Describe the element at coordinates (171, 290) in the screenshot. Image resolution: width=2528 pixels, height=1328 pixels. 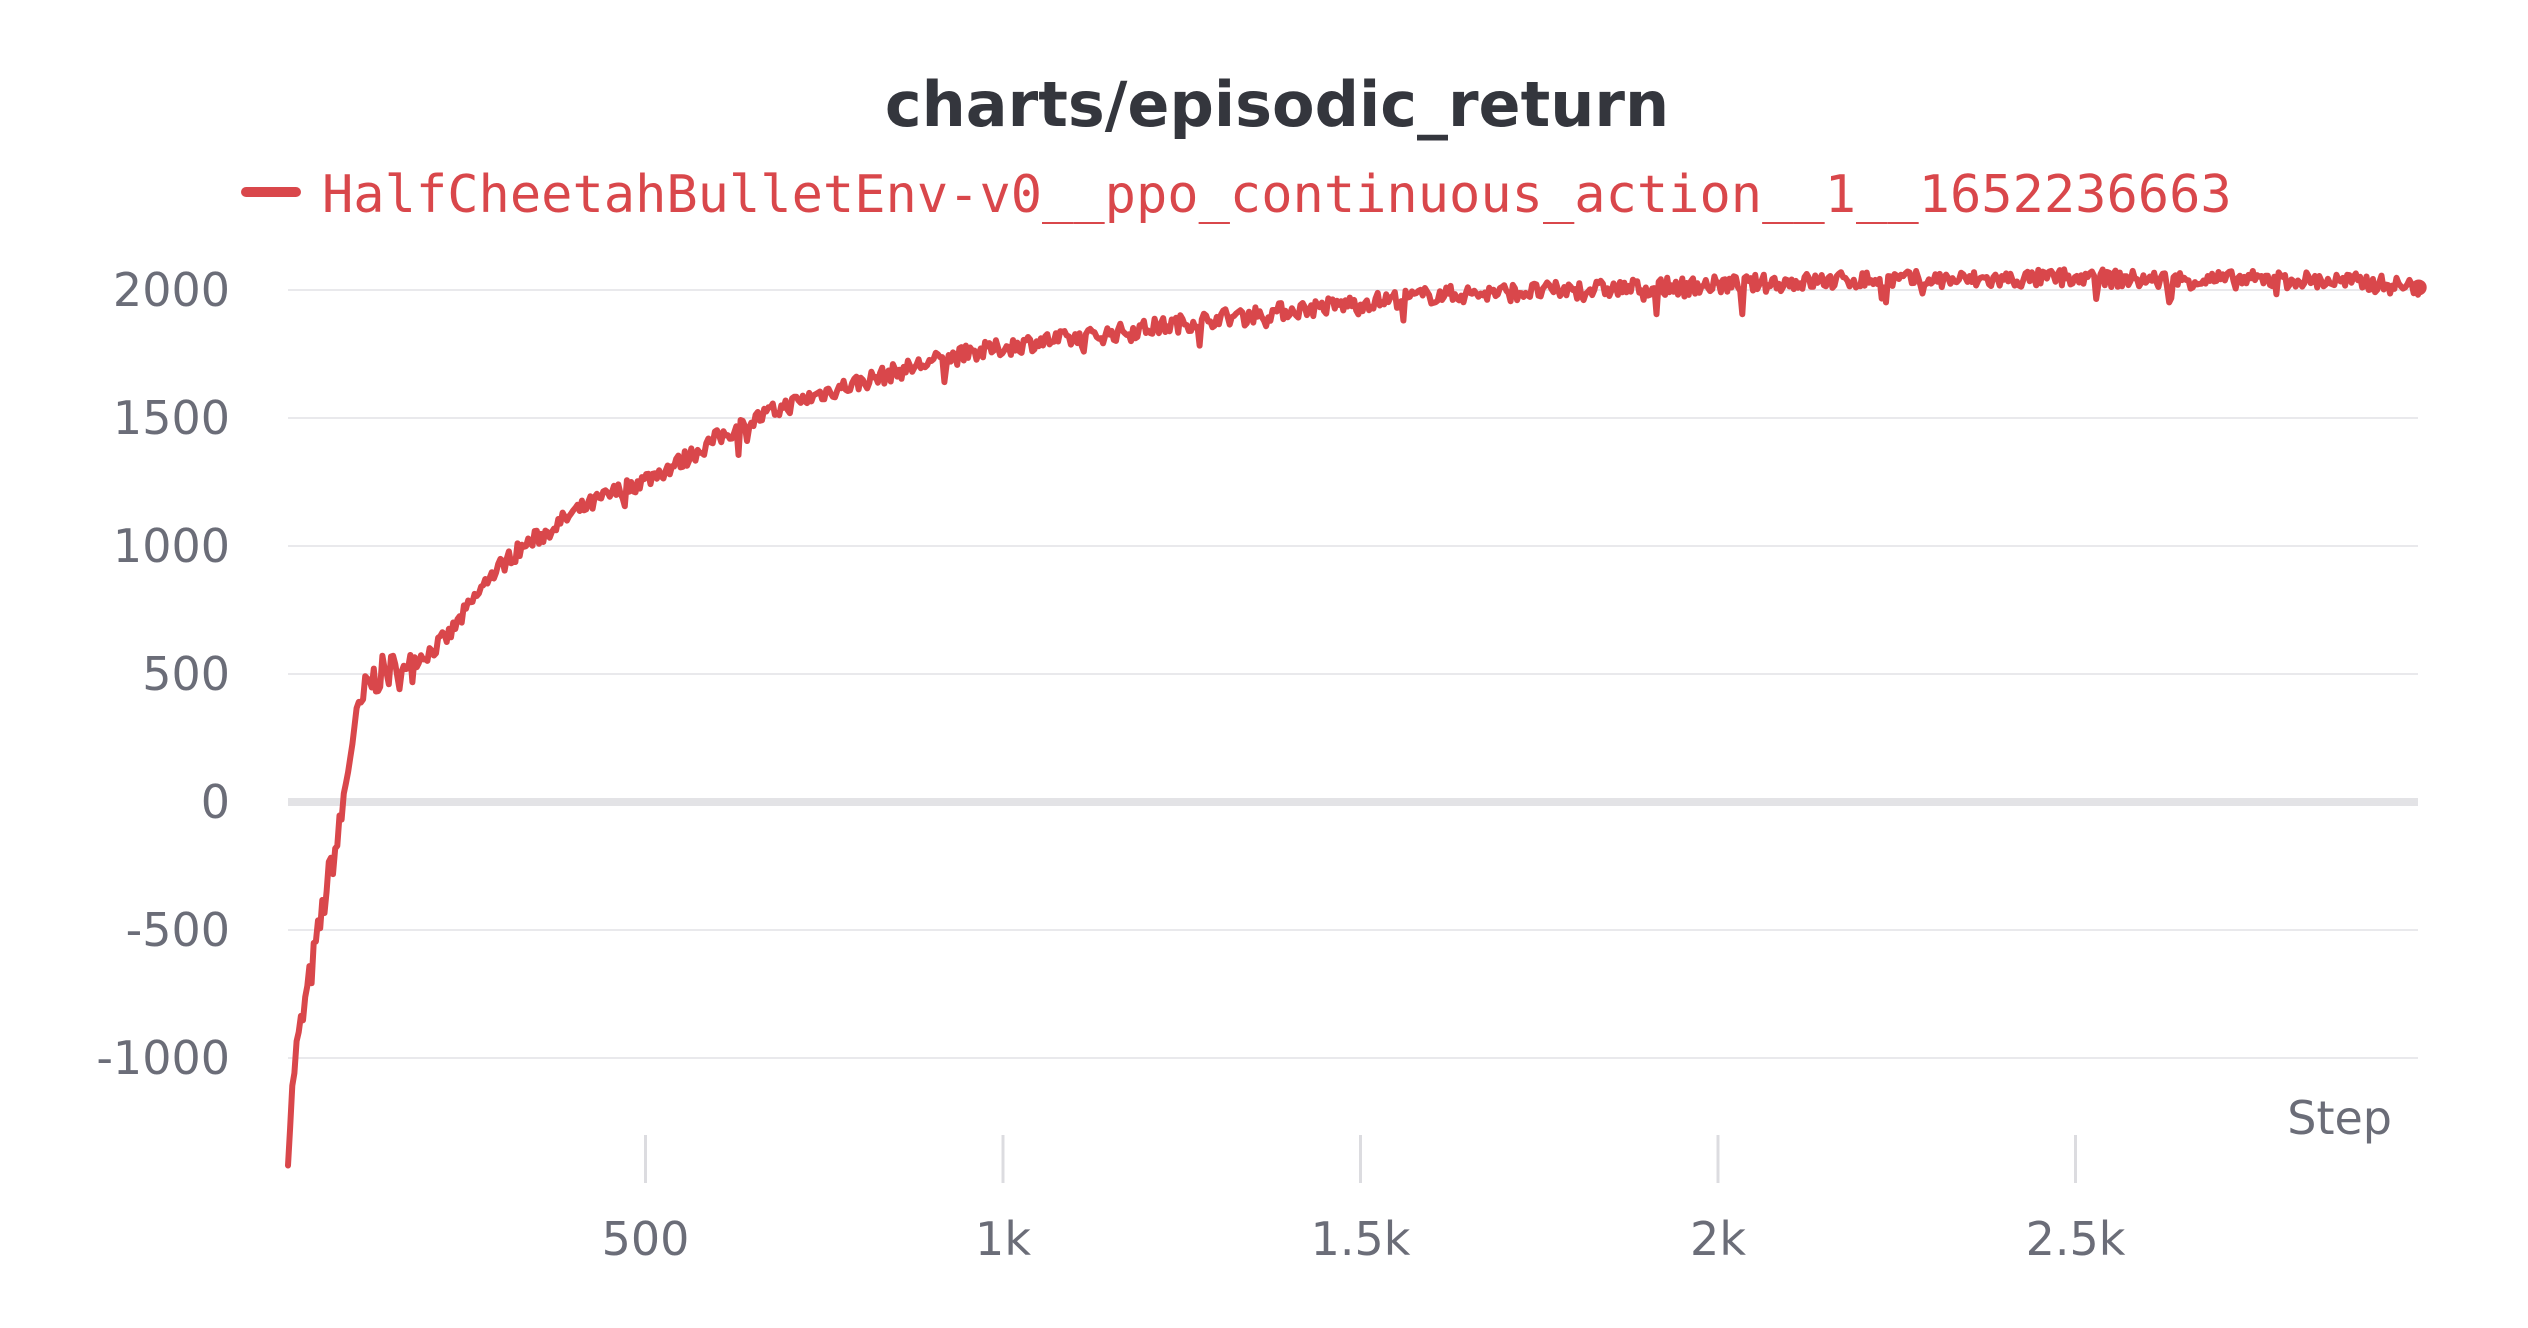
I see `y-tick-label: 2000` at that location.